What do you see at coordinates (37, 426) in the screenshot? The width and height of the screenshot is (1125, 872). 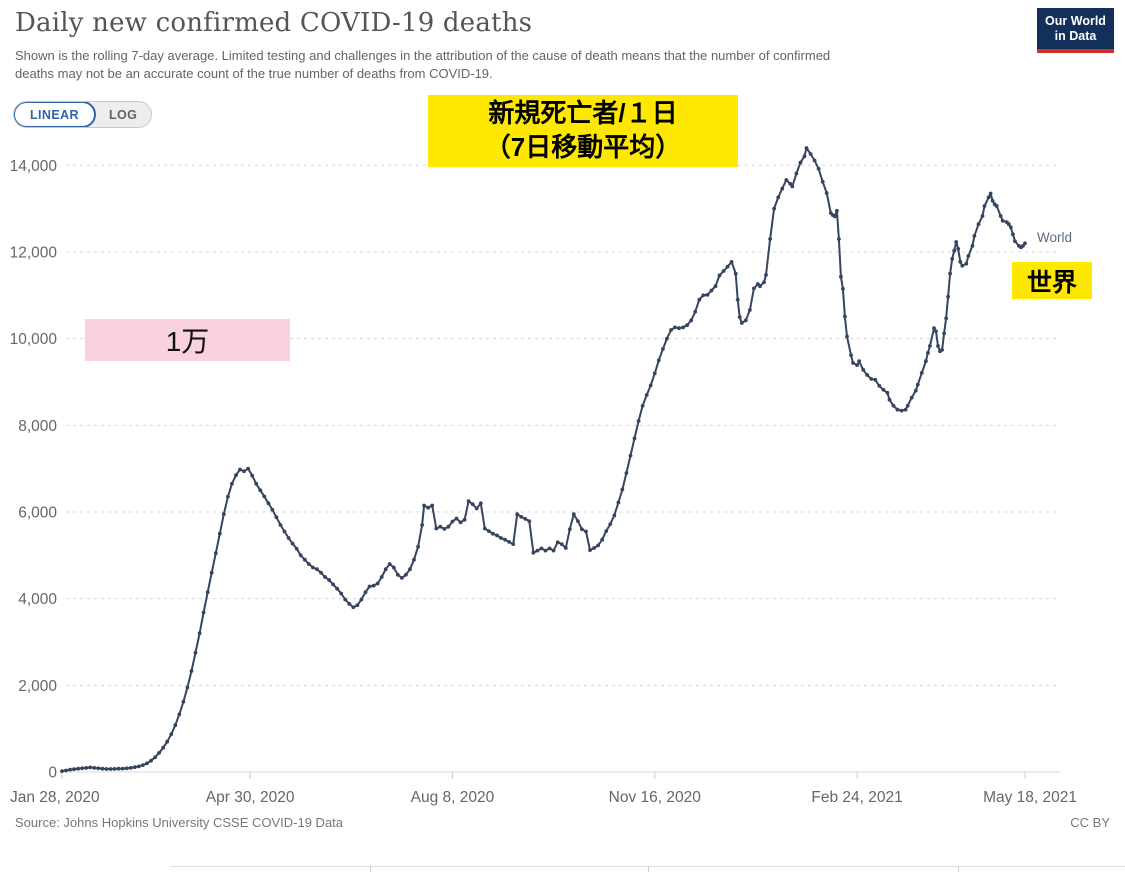 I see `y-axis-label: 8,000` at bounding box center [37, 426].